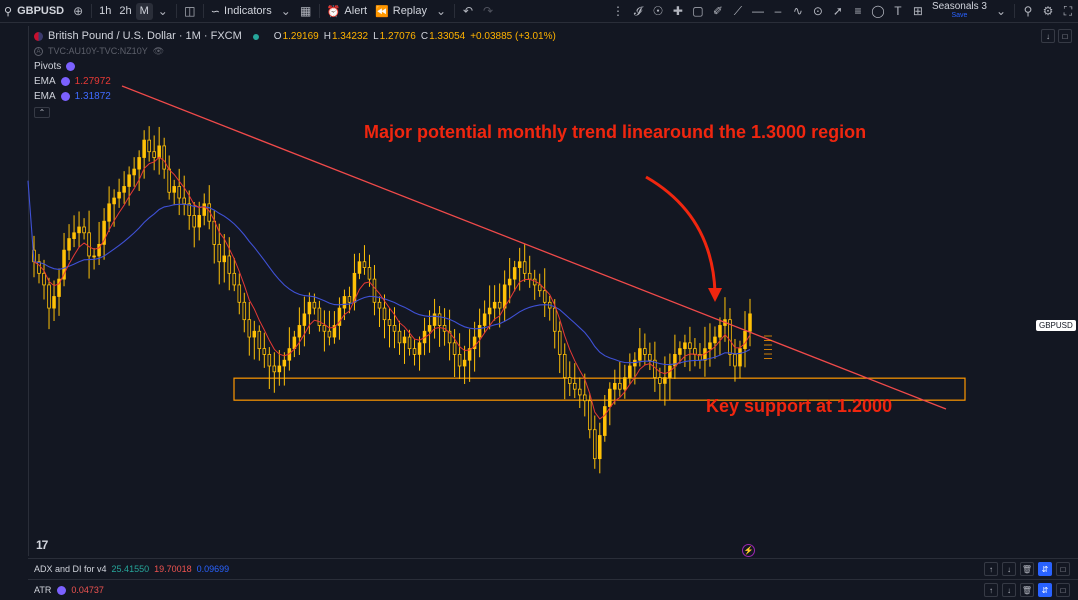 The height and width of the screenshot is (600, 1078). I want to click on fullscreen-button: ⛶, so click(1068, 11).